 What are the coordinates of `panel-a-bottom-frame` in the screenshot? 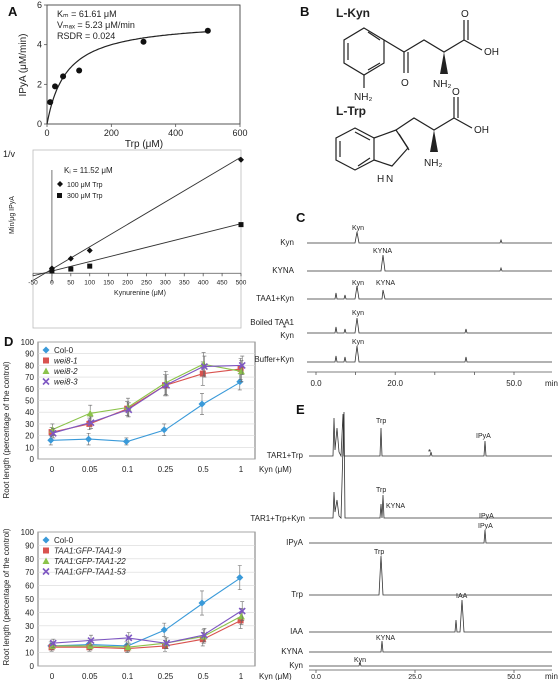 It's located at (137, 239).